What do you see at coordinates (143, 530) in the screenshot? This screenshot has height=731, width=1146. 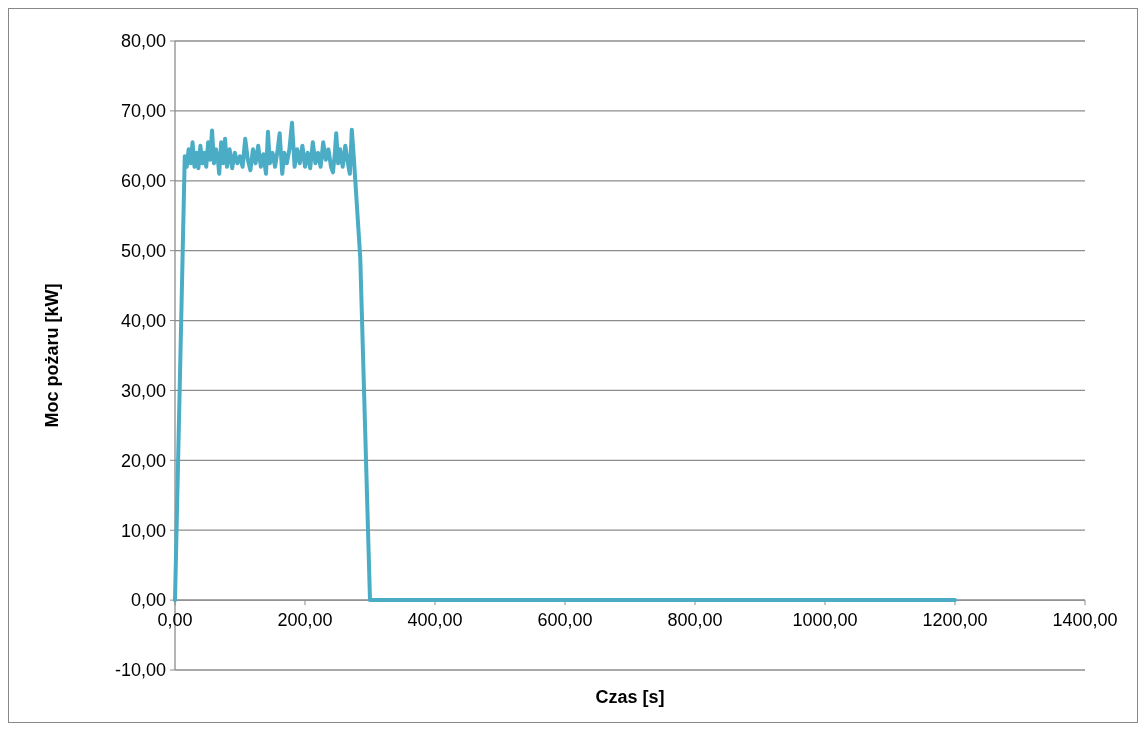 I see `y-tick-label: 10,00` at bounding box center [143, 530].